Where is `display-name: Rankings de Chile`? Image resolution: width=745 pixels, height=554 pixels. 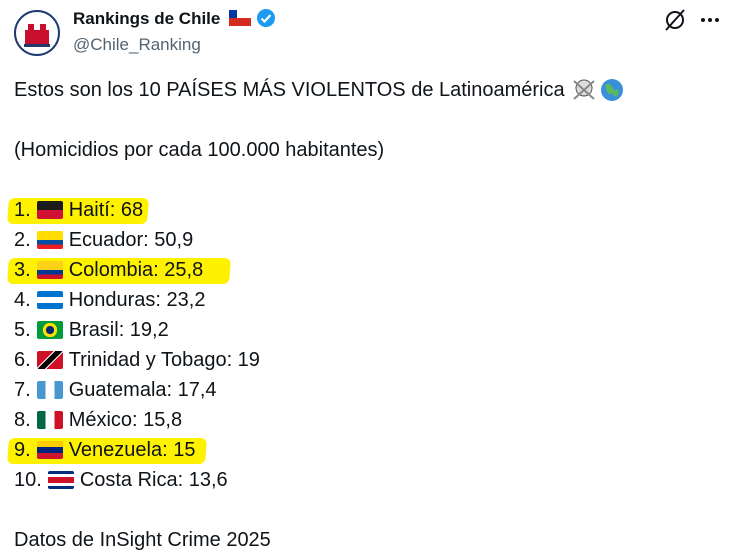 display-name: Rankings de Chile is located at coordinates (174, 18).